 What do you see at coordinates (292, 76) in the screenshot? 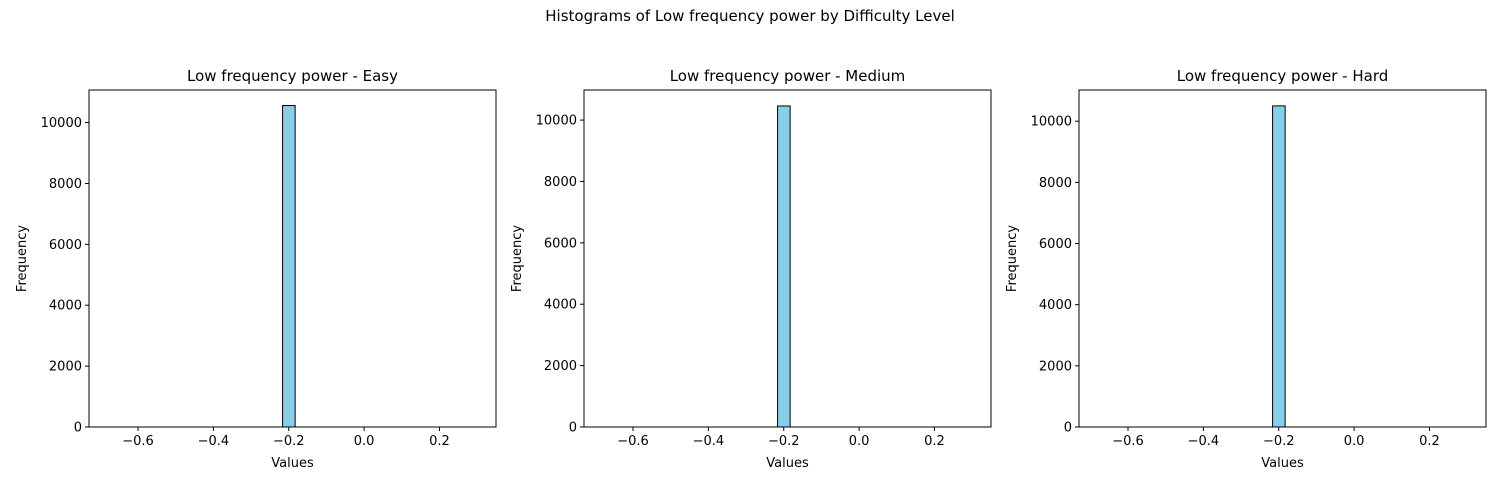
I see `panel-title: Low frequency power - Easy` at bounding box center [292, 76].